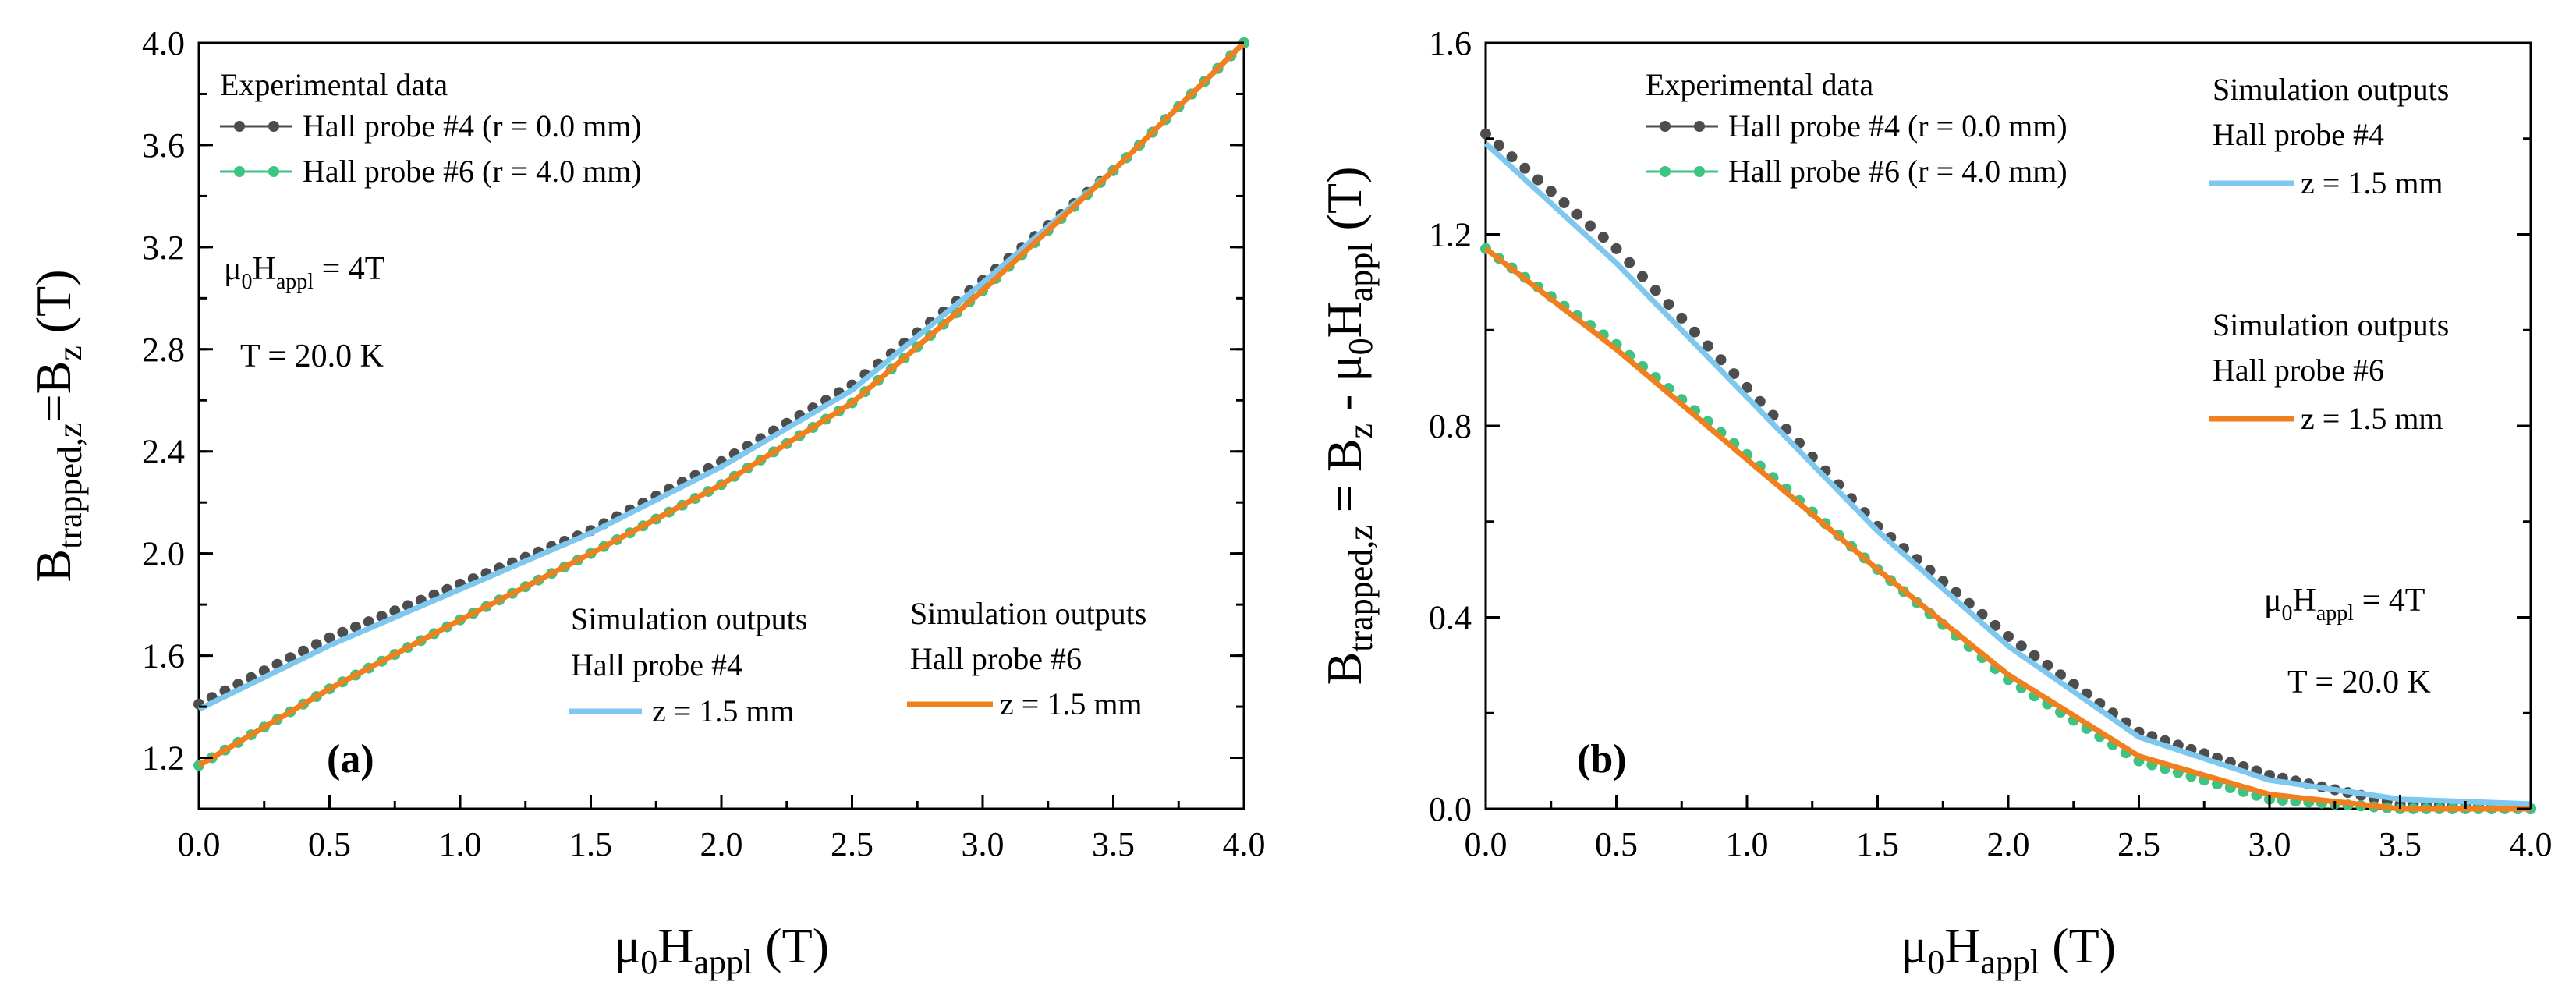 The height and width of the screenshot is (996, 2576). What do you see at coordinates (590, 844) in the screenshot?
I see `chart-a-x-tick-label: 1.5` at bounding box center [590, 844].